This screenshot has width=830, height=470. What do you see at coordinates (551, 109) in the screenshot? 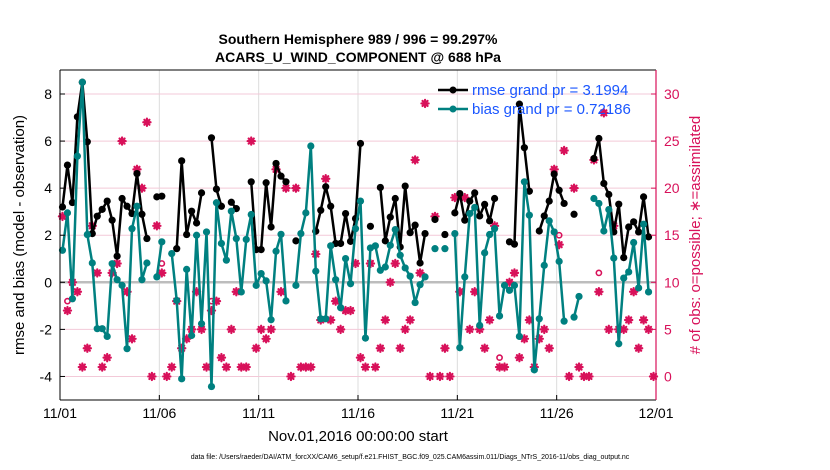
I see `legend-bias-label: bias grand pr = 0.72186` at bounding box center [551, 109].